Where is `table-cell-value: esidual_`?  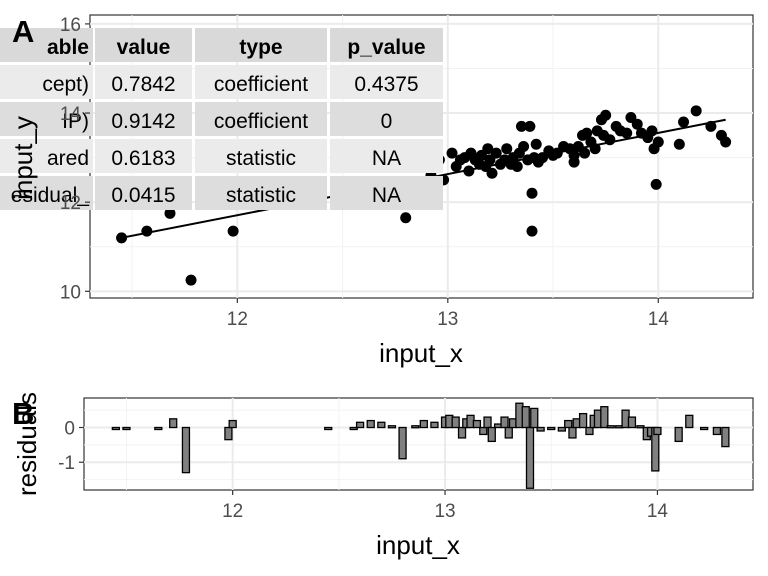
table-cell-value: esidual_ is located at coordinates (50, 195).